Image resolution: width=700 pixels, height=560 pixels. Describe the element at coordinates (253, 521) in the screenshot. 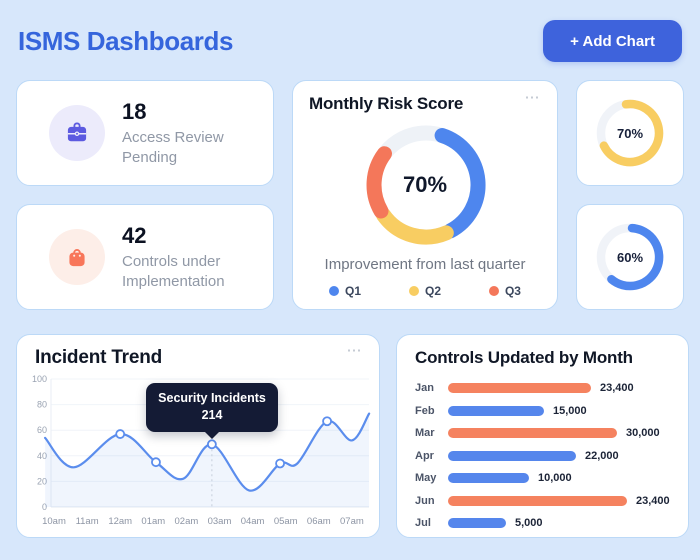

I see `svg-text: 04am` at that location.